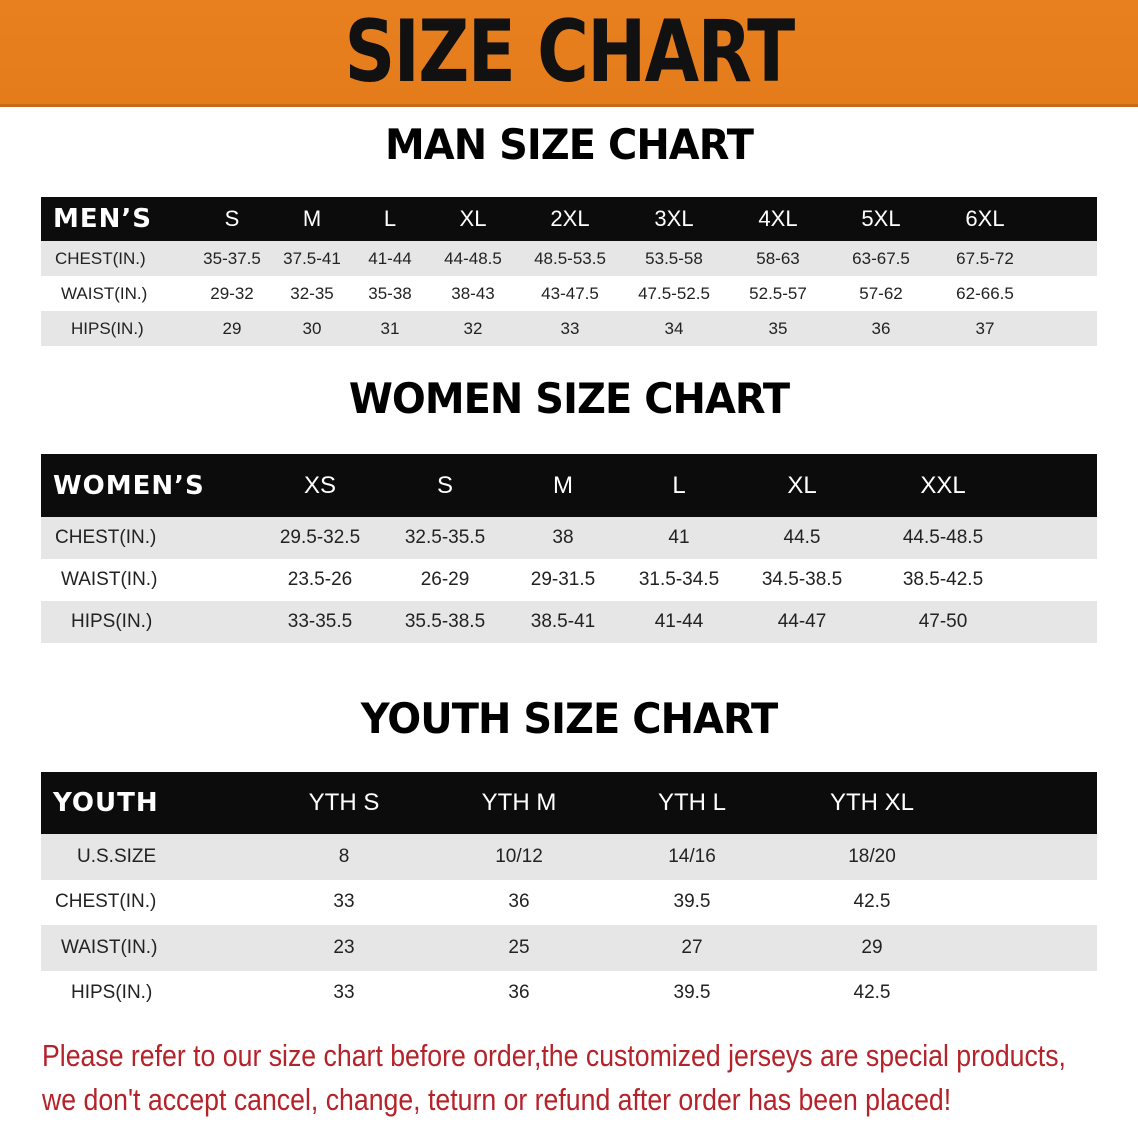  Describe the element at coordinates (985, 258) in the screenshot. I see `measurement-value: 67.5-72` at that location.